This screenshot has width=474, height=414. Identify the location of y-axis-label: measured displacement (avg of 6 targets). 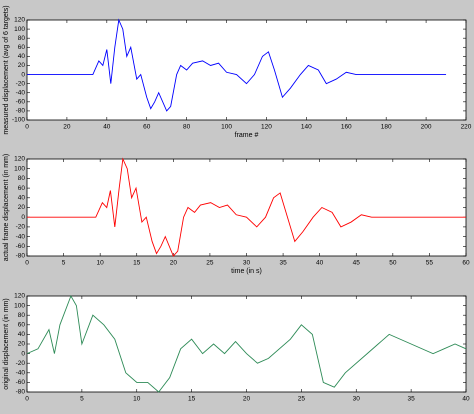
(6, 69).